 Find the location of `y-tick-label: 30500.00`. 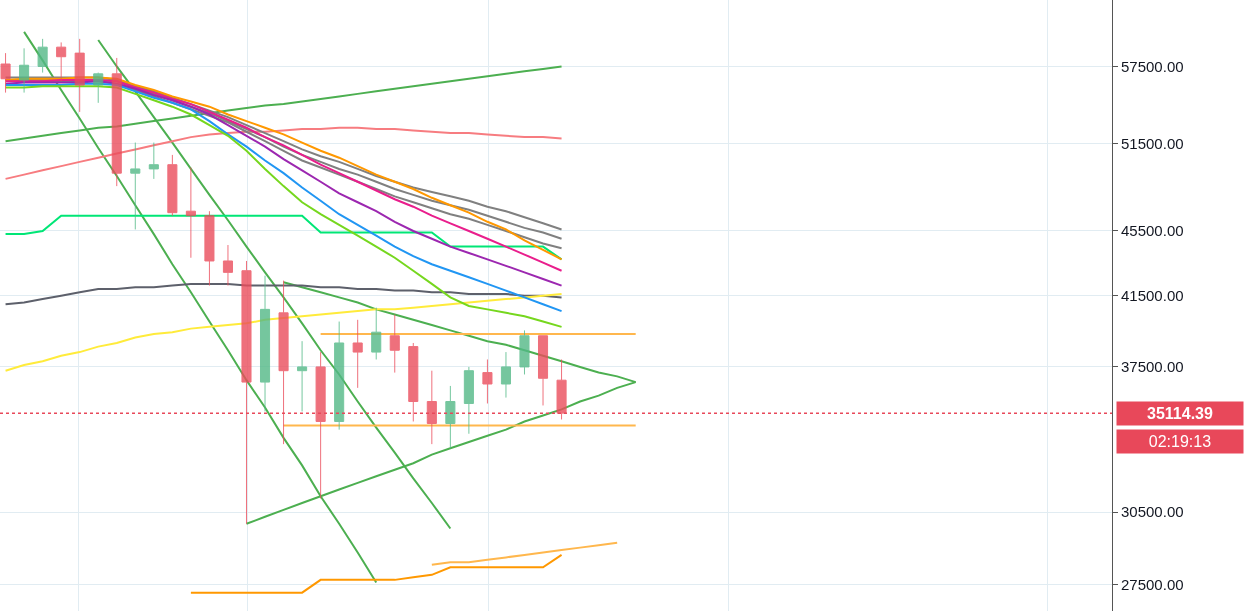

y-tick-label: 30500.00 is located at coordinates (1152, 512).